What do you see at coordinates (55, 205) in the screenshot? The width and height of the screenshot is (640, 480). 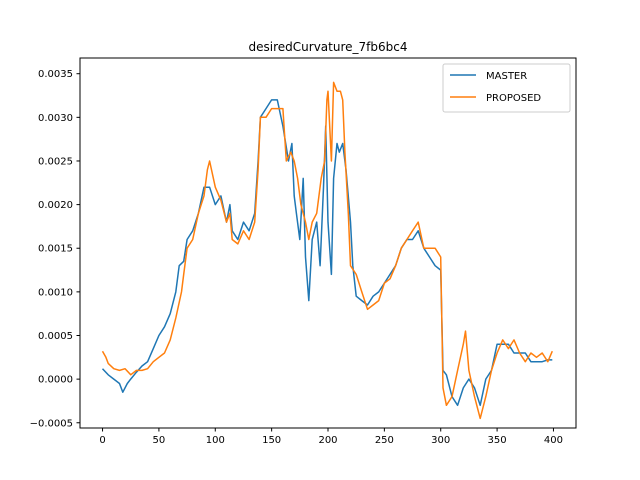 I see `y-tick-label: 0.0020` at bounding box center [55, 205].